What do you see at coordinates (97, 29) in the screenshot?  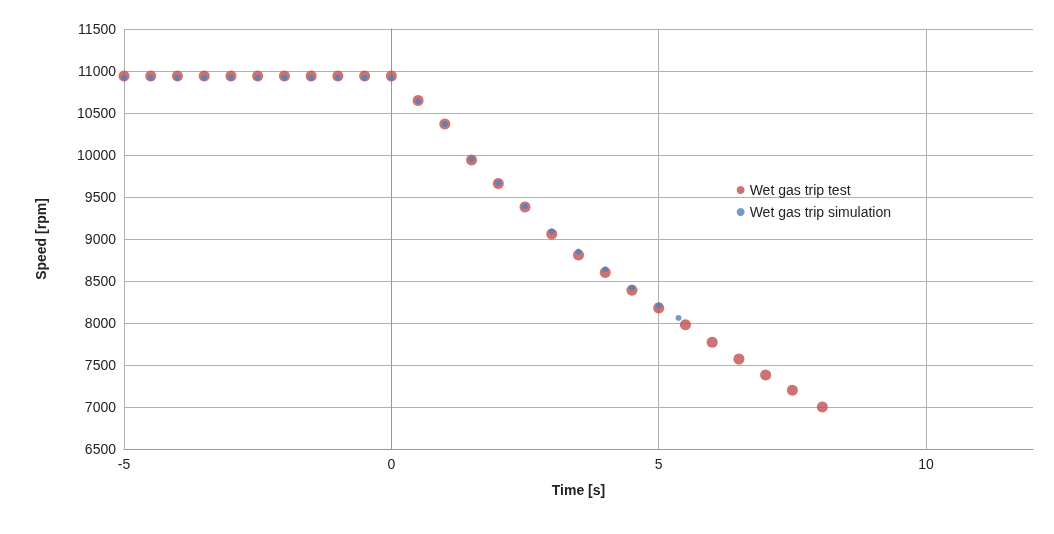 I see `y-tick-label: 11500` at bounding box center [97, 29].